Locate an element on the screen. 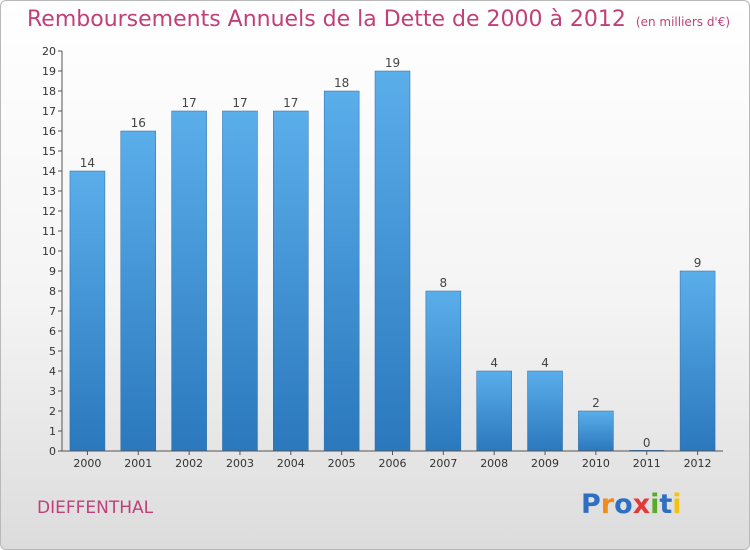 The image size is (750, 550). logo-letter: x is located at coordinates (641, 504).